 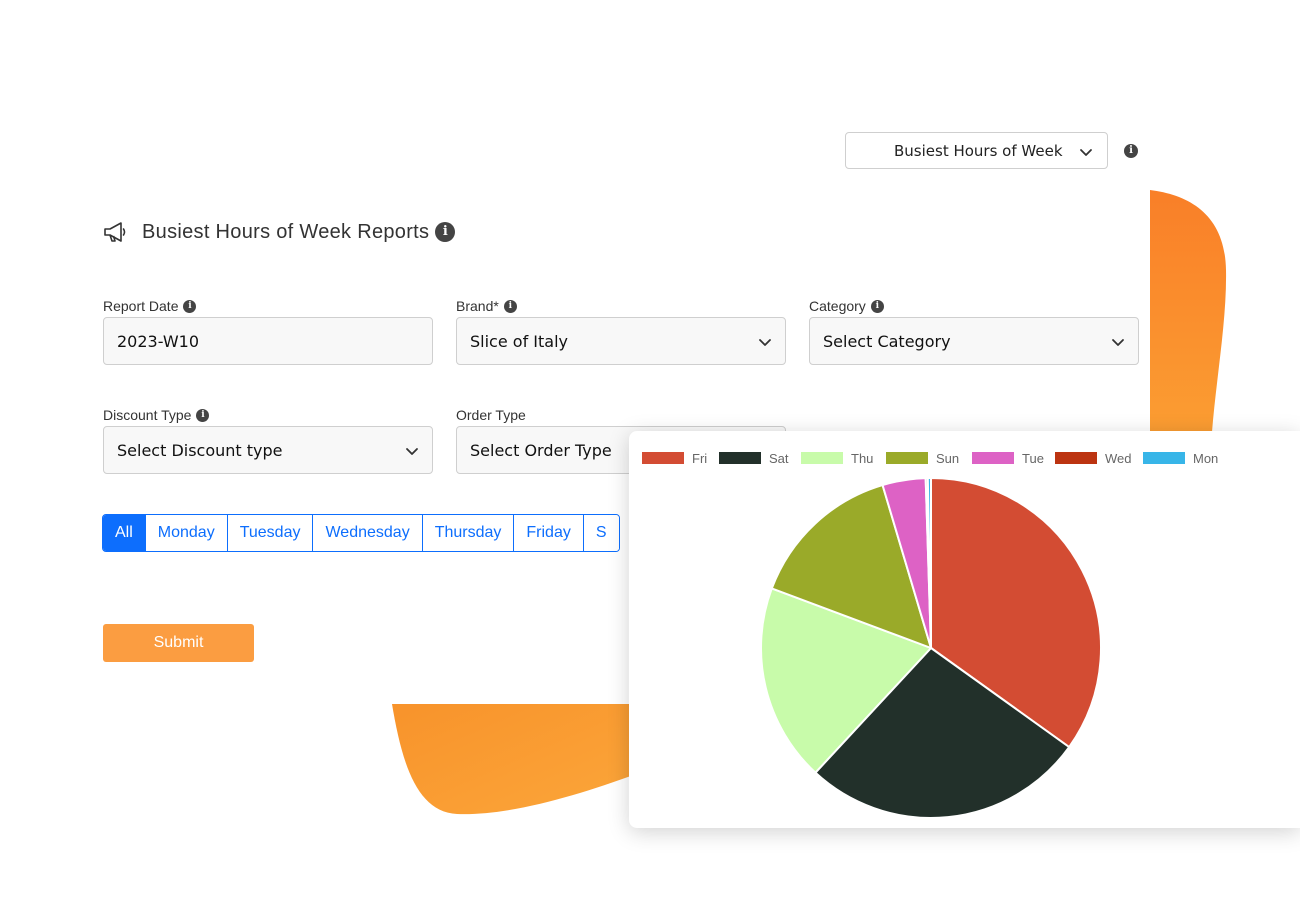 I want to click on pie-slice-mon, so click(x=929, y=562).